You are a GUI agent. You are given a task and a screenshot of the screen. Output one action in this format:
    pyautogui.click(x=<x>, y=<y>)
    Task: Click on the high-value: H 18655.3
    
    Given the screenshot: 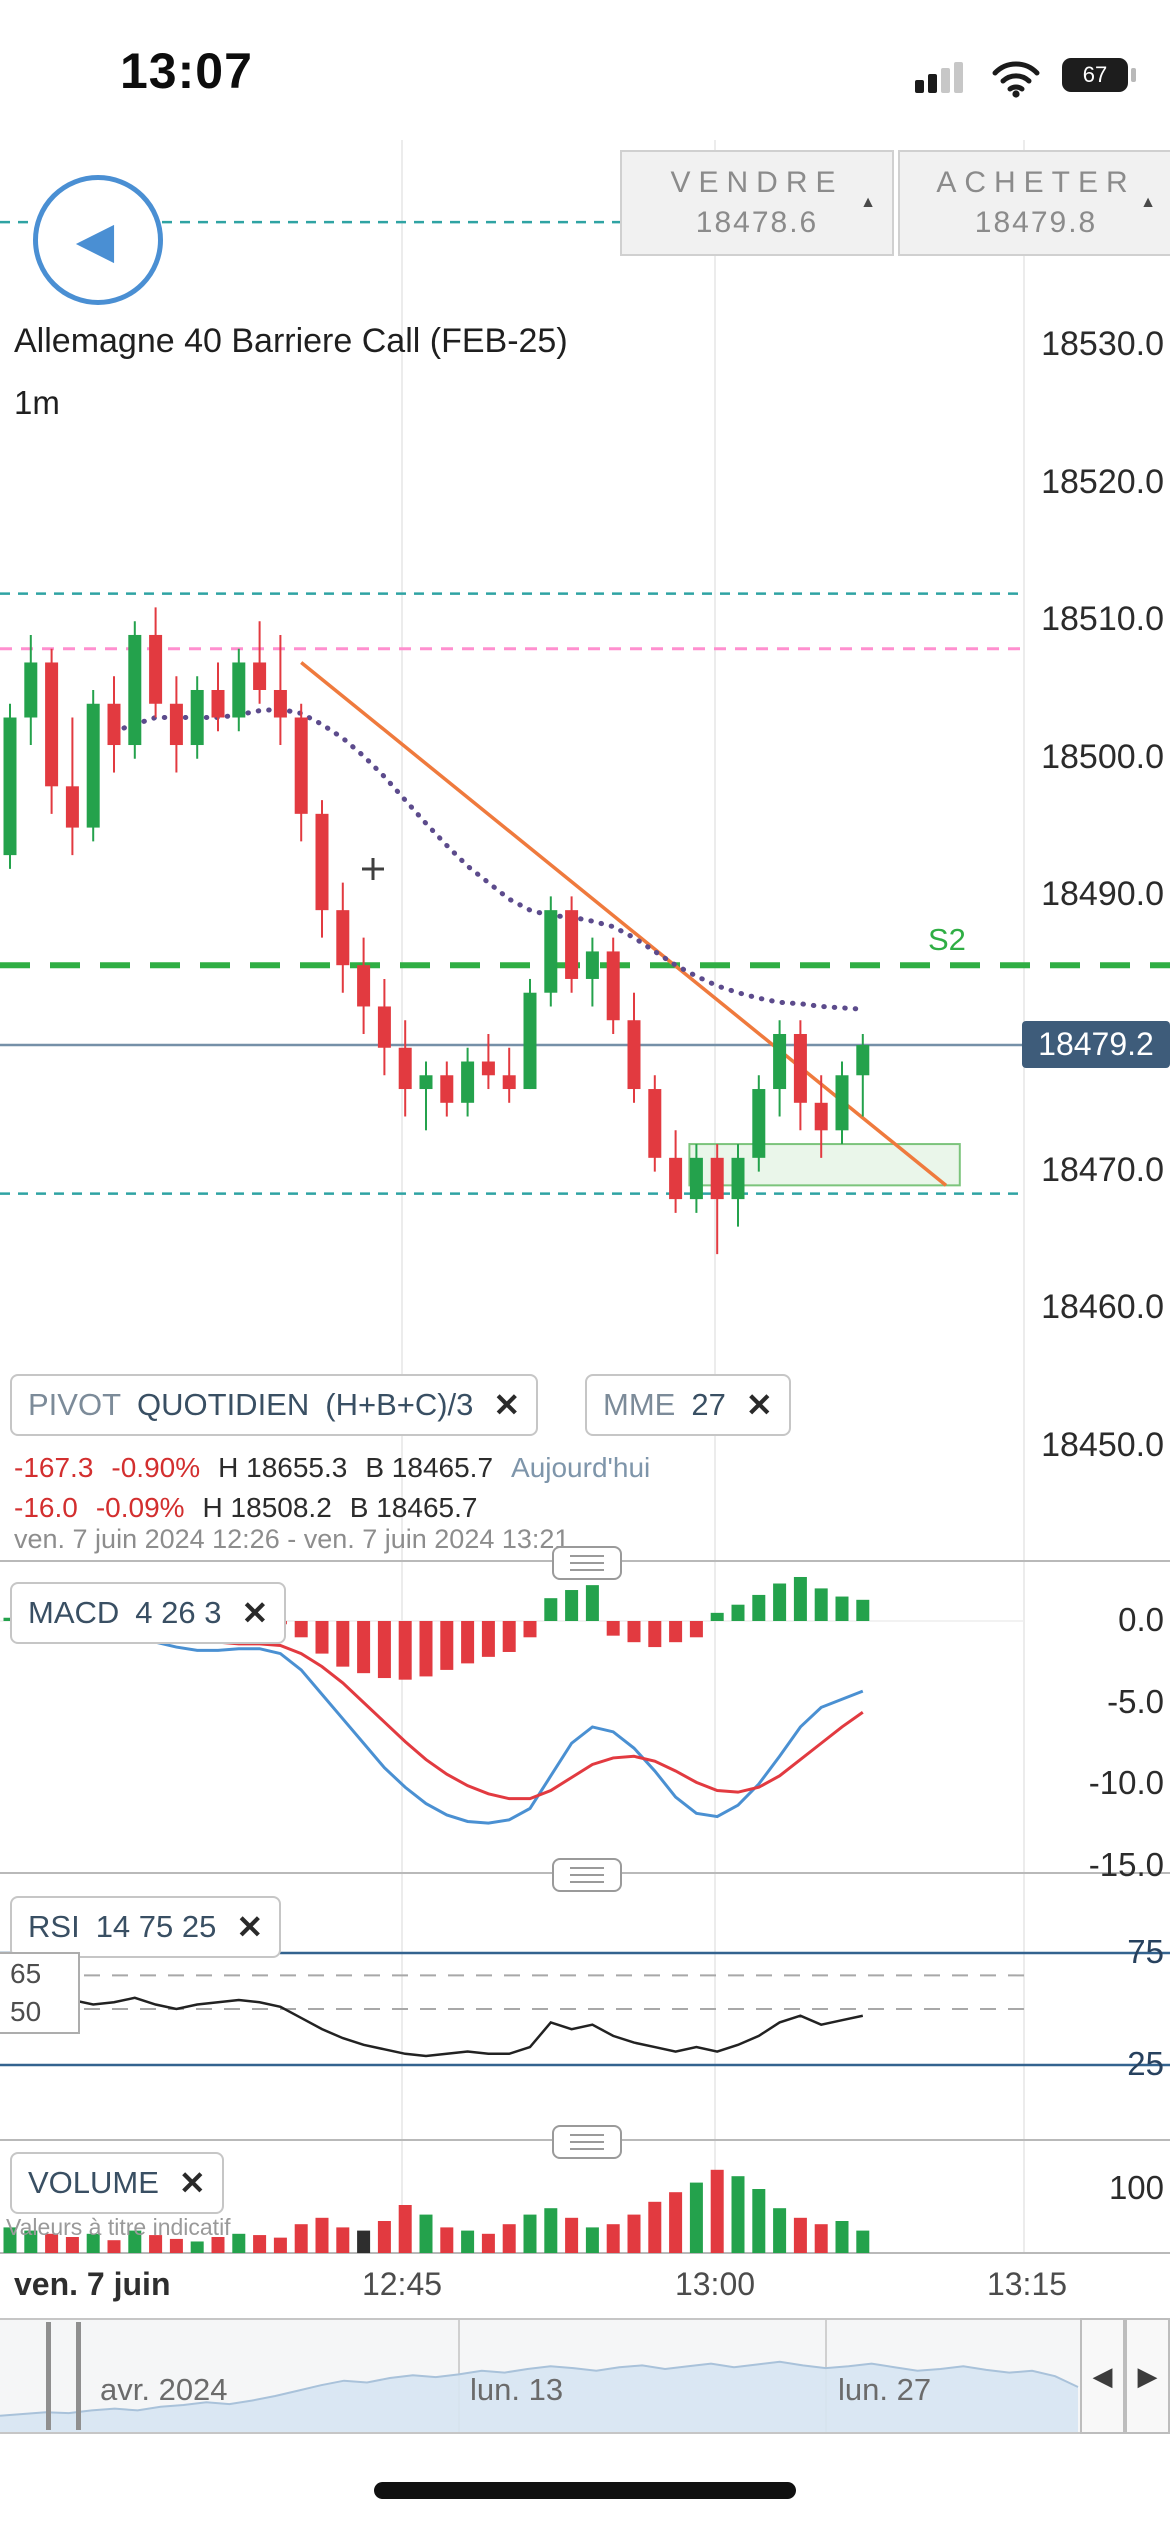 What is the action you would take?
    pyautogui.click(x=283, y=1467)
    